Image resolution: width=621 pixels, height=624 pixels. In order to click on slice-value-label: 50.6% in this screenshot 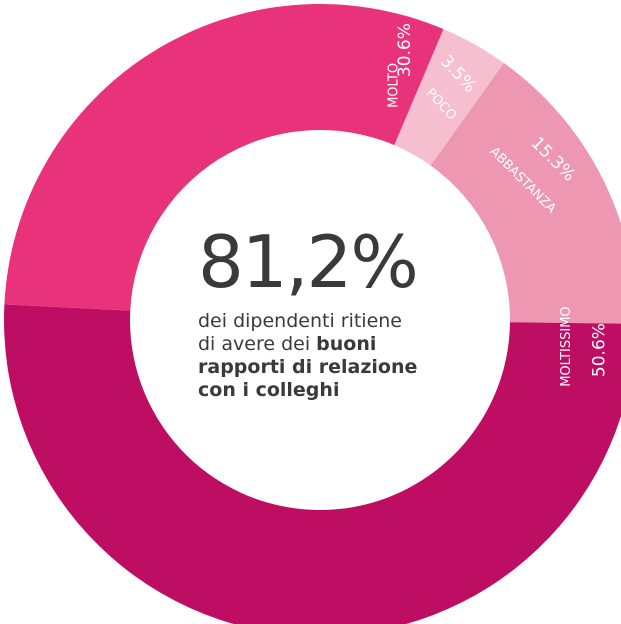, I will do `click(599, 350)`.